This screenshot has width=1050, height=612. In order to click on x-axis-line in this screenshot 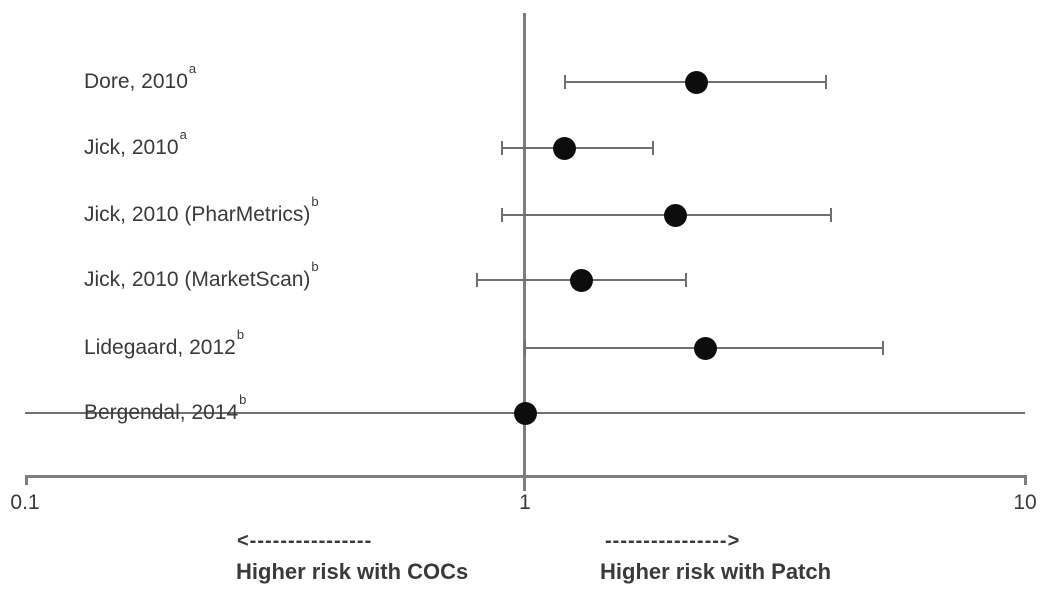, I will do `click(526, 476)`.